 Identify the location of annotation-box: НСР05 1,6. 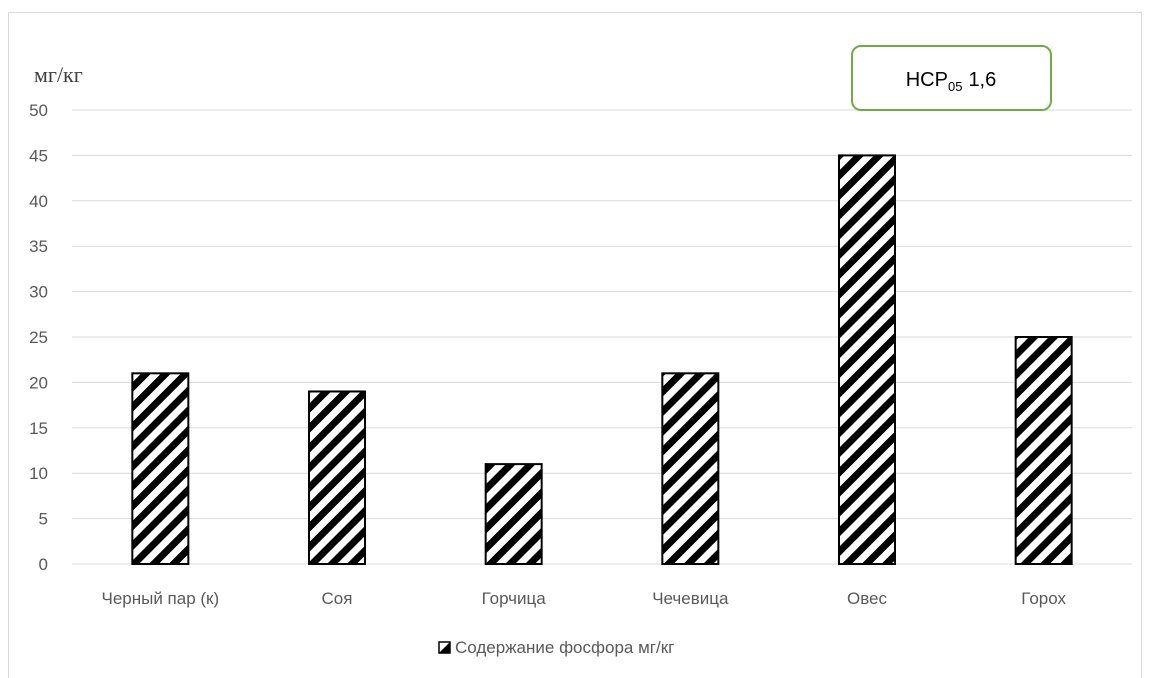
(951, 78).